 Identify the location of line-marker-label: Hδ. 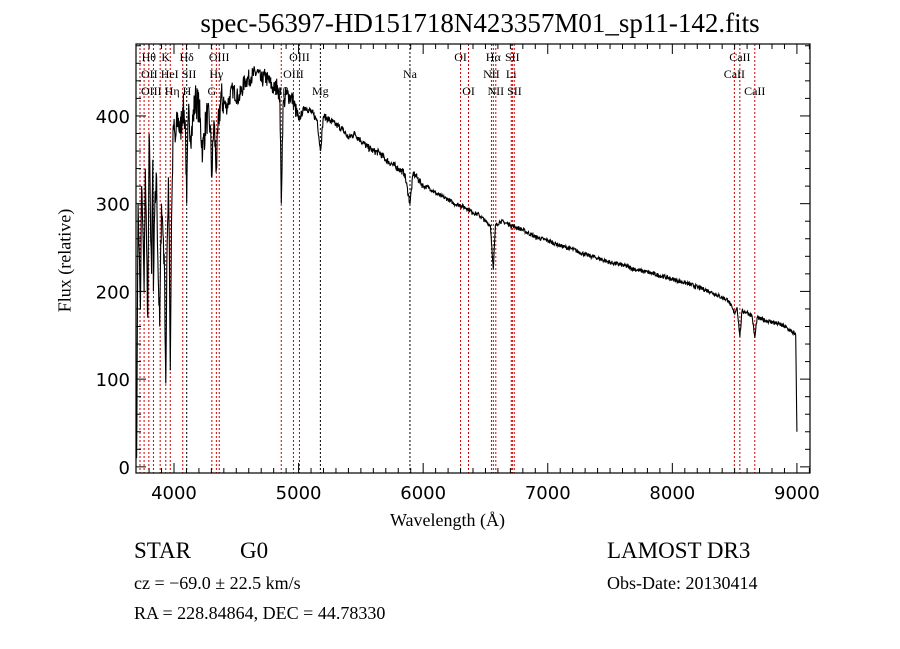
(187, 57).